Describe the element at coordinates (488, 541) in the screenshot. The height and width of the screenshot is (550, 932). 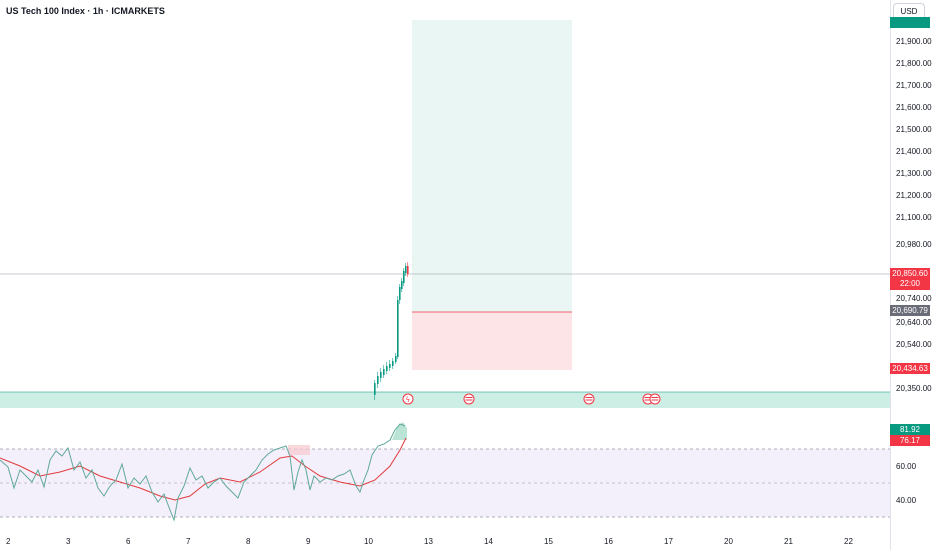
I see `time-label: 14` at that location.